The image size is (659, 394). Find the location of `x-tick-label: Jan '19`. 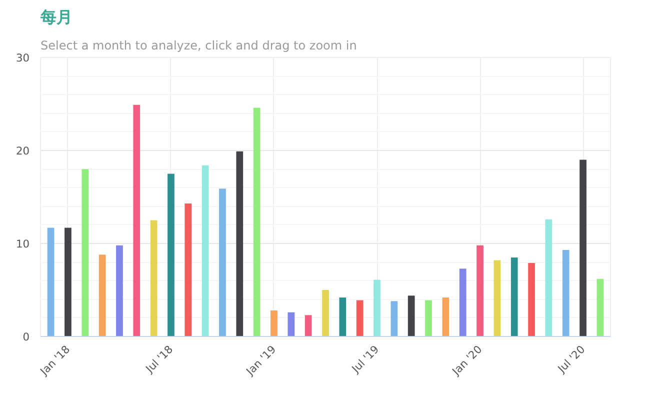

x-tick-label: Jan '19 is located at coordinates (261, 360).